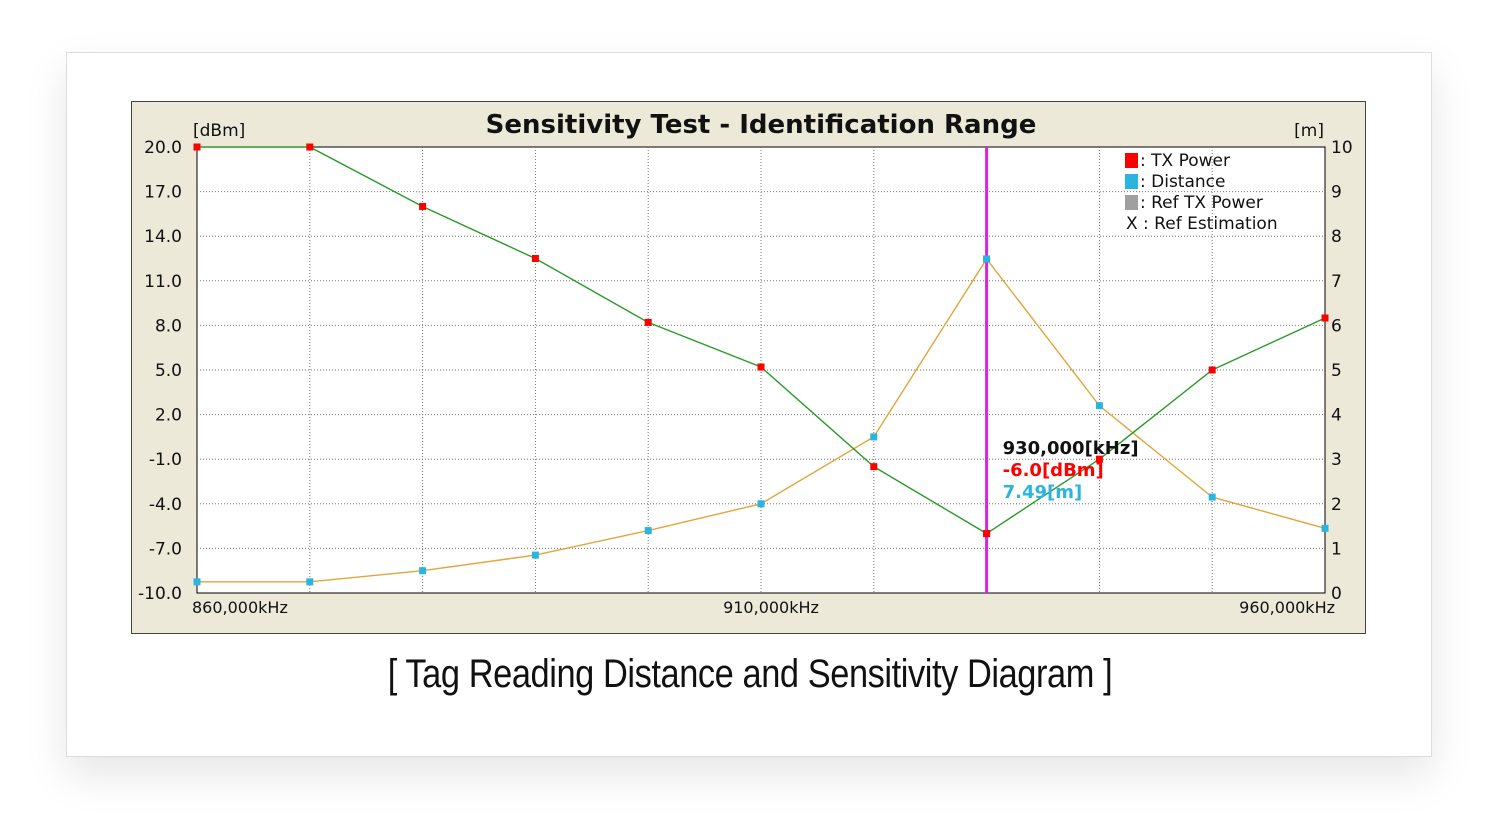 This screenshot has width=1500, height=819. What do you see at coordinates (1043, 492) in the screenshot?
I see `cursor-distance-label: 7.49[m]` at bounding box center [1043, 492].